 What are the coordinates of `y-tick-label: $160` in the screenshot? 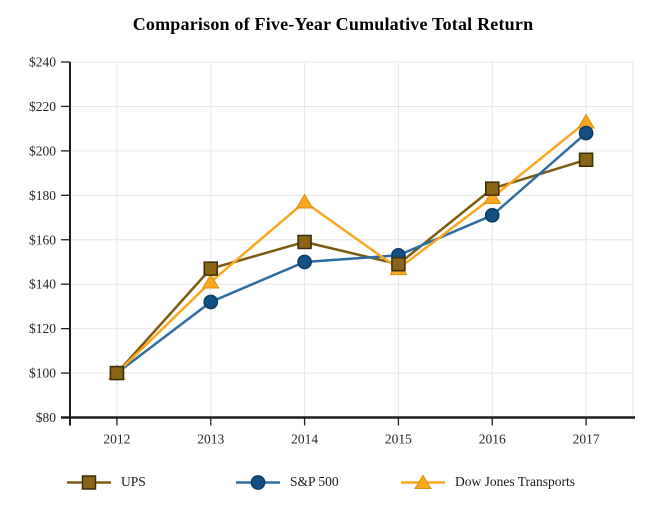 It's located at (42, 239).